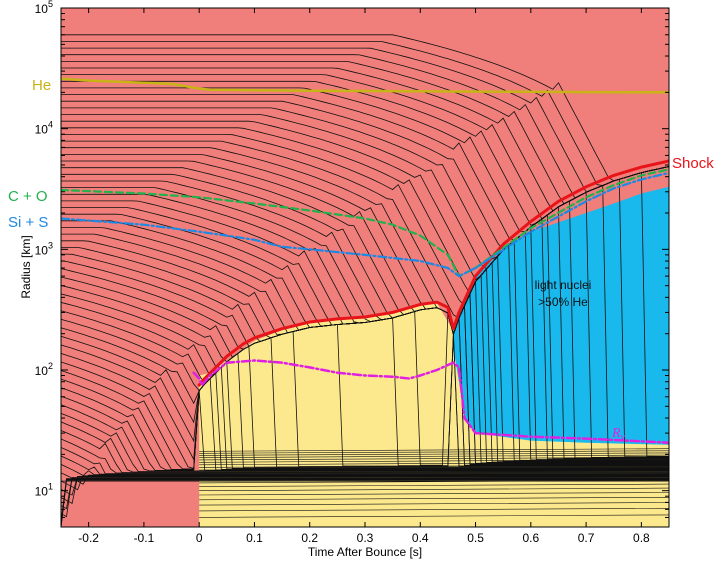  I want to click on x-tick-label: 0.3, so click(365, 538).